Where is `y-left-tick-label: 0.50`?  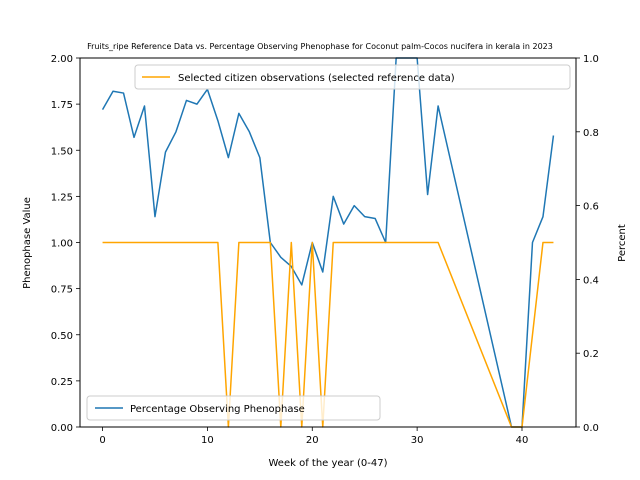
y-left-tick-label: 0.50 is located at coordinates (62, 336).